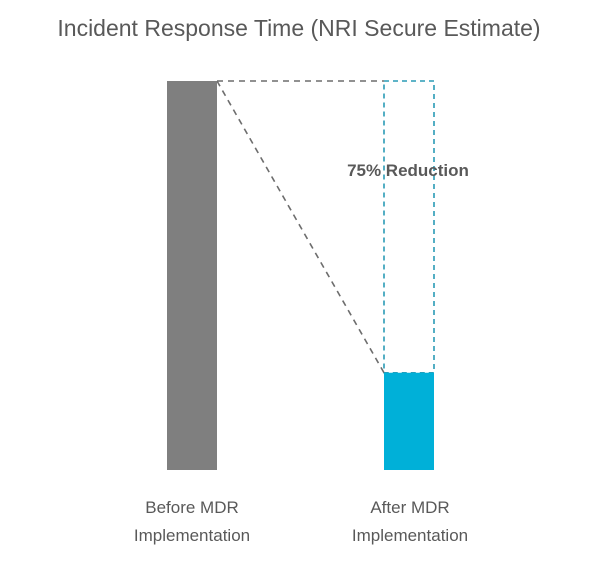 Image resolution: width=600 pixels, height=561 pixels. I want to click on category-label-before-line2: Implementation, so click(192, 535).